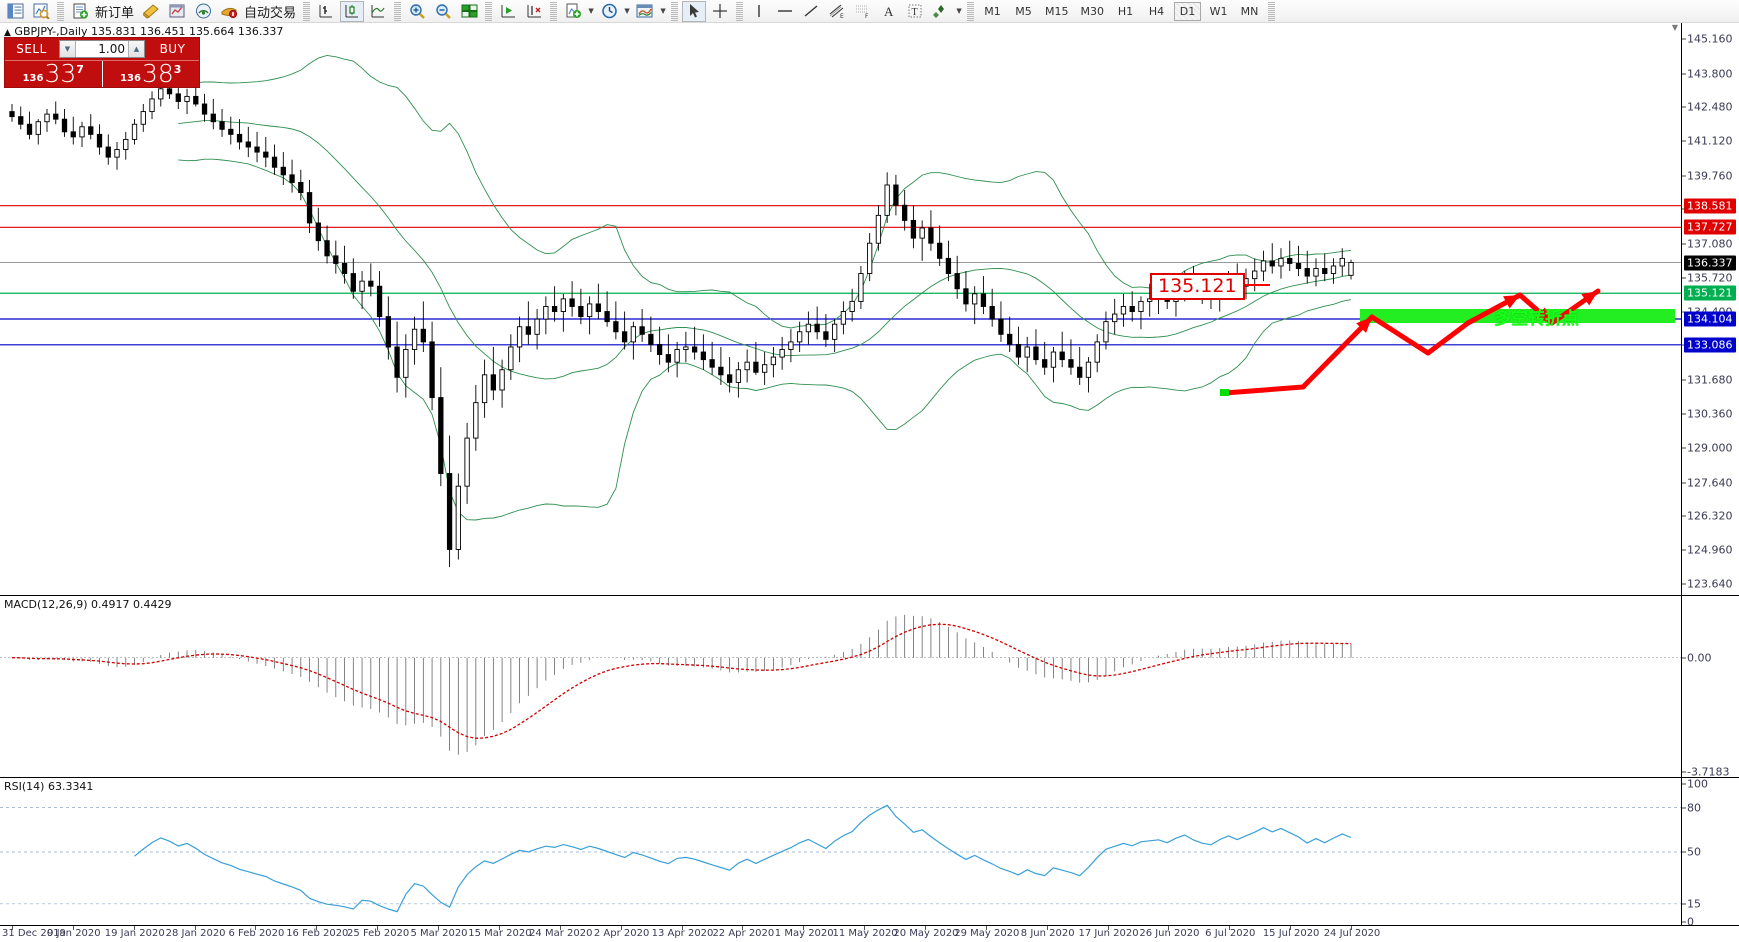  Describe the element at coordinates (1536, 319) in the screenshot. I see `turning-point-annotation: 多空转折点` at that location.